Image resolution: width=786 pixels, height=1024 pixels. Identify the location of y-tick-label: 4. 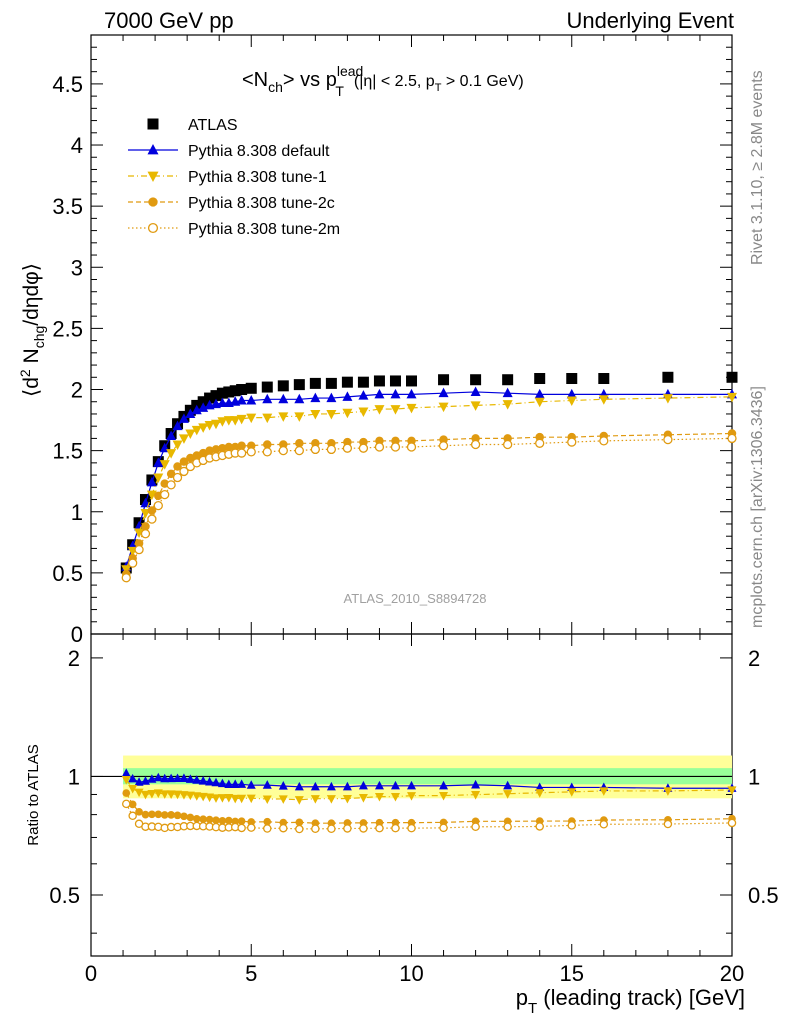
(77, 145).